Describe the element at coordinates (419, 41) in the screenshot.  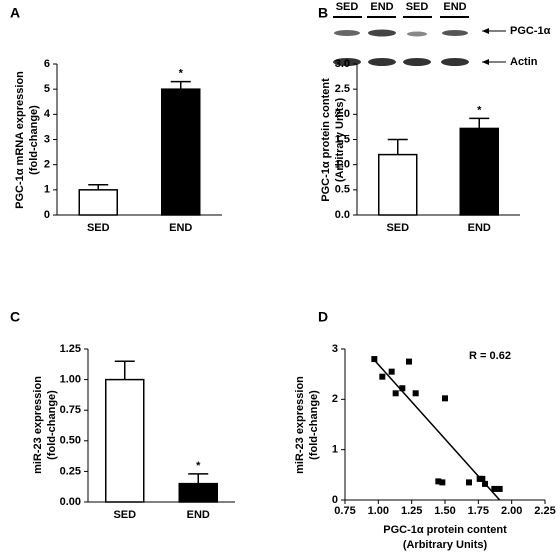
I see `western-blot` at that location.